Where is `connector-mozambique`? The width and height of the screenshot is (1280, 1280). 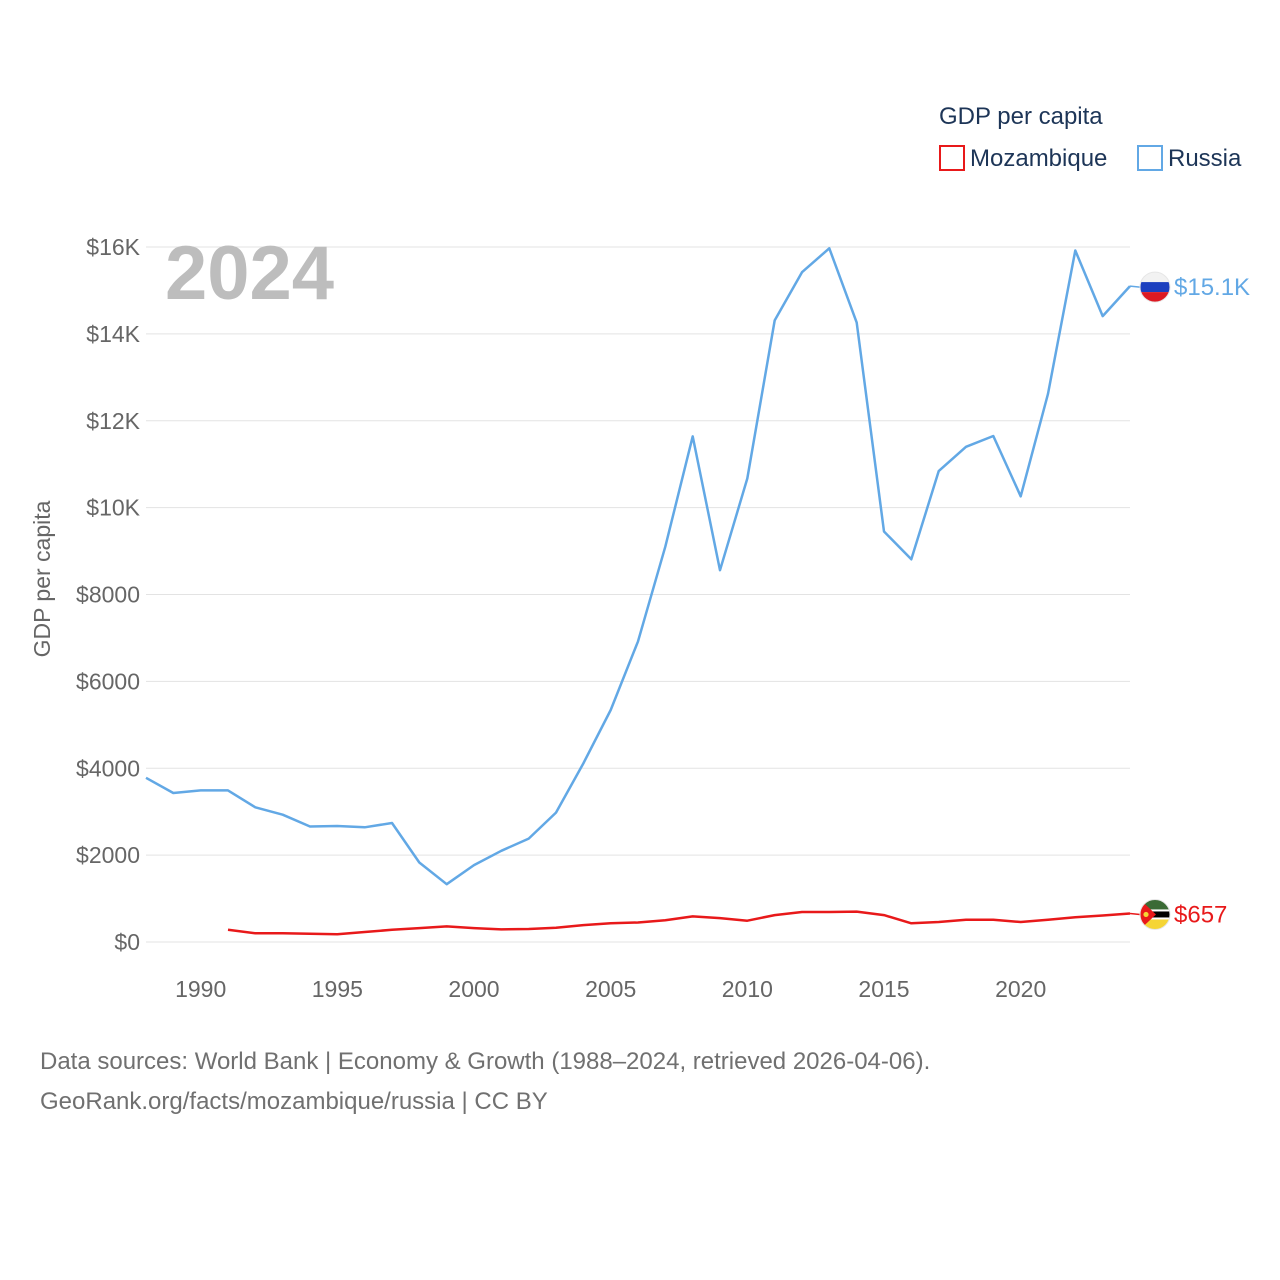
connector-mozambique is located at coordinates (1135, 914).